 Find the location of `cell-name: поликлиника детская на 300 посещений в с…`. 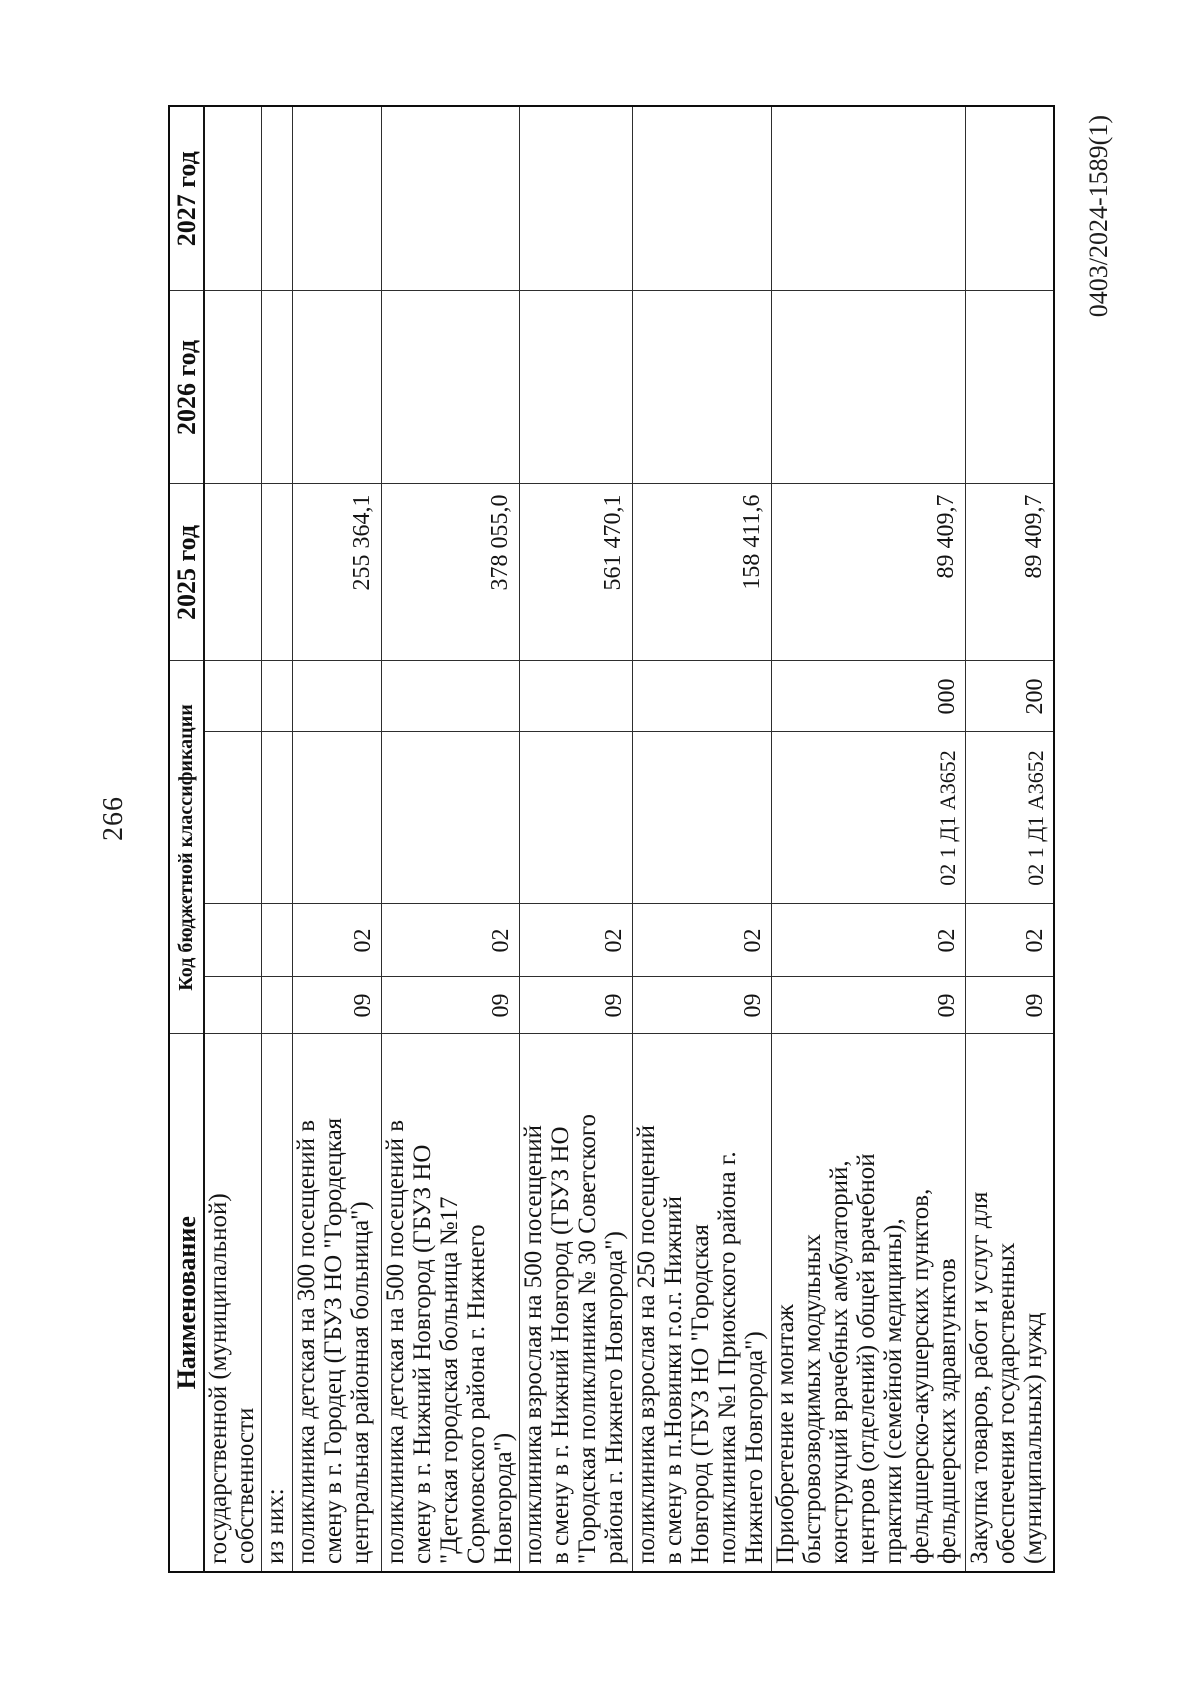

cell-name: поликлиника детская на 300 посещений в с… is located at coordinates (337, 1303).